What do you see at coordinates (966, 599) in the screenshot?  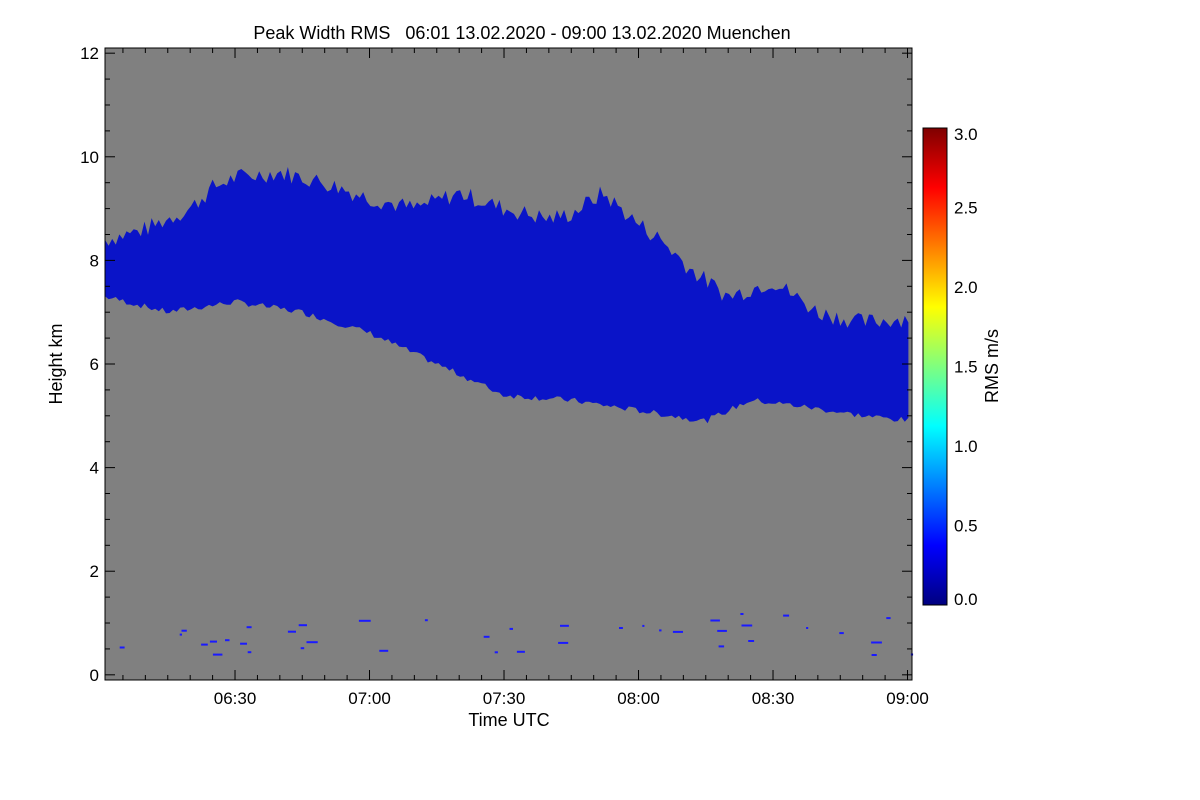 I see `colorbar-tick-label: 0.0` at bounding box center [966, 599].